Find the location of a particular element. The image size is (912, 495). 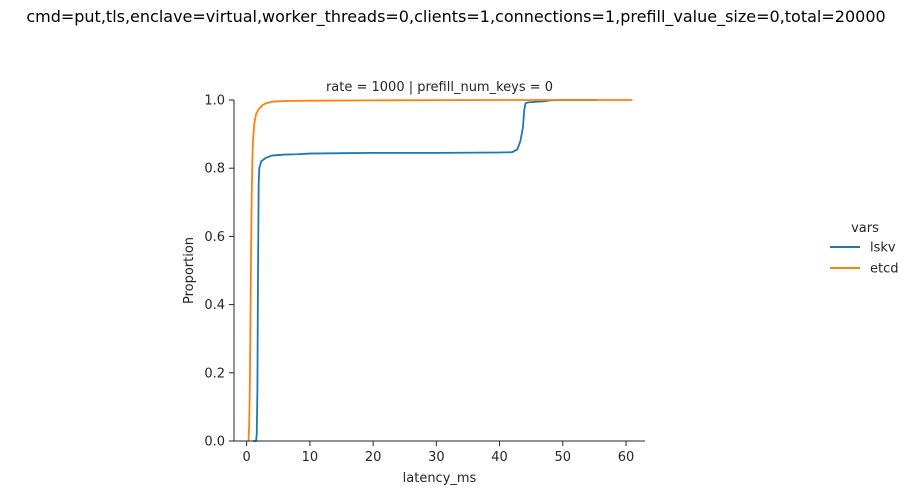

legend-items: lskv etcd is located at coordinates (864, 259).